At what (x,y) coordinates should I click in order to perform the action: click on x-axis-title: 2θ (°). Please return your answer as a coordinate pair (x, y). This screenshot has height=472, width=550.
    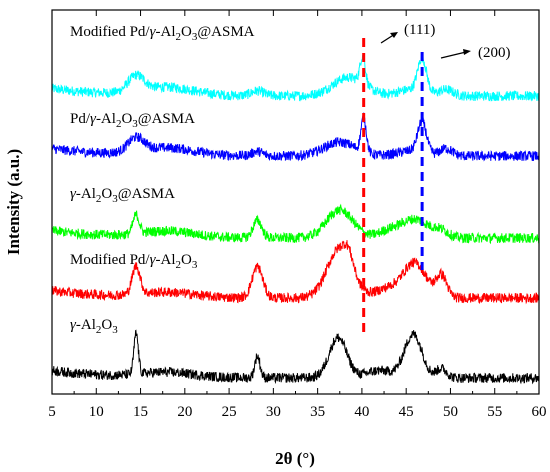
    Looking at the image, I should click on (295, 458).